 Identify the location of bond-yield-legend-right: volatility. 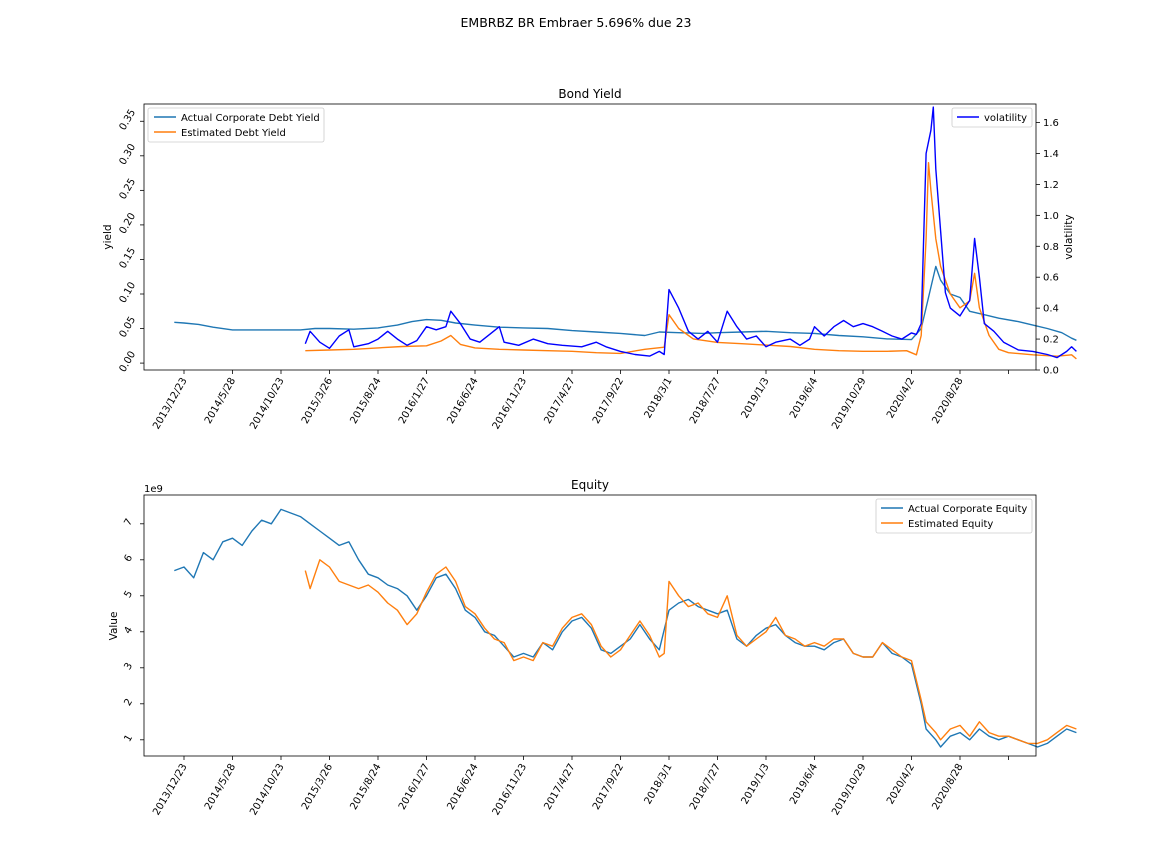
(992, 117).